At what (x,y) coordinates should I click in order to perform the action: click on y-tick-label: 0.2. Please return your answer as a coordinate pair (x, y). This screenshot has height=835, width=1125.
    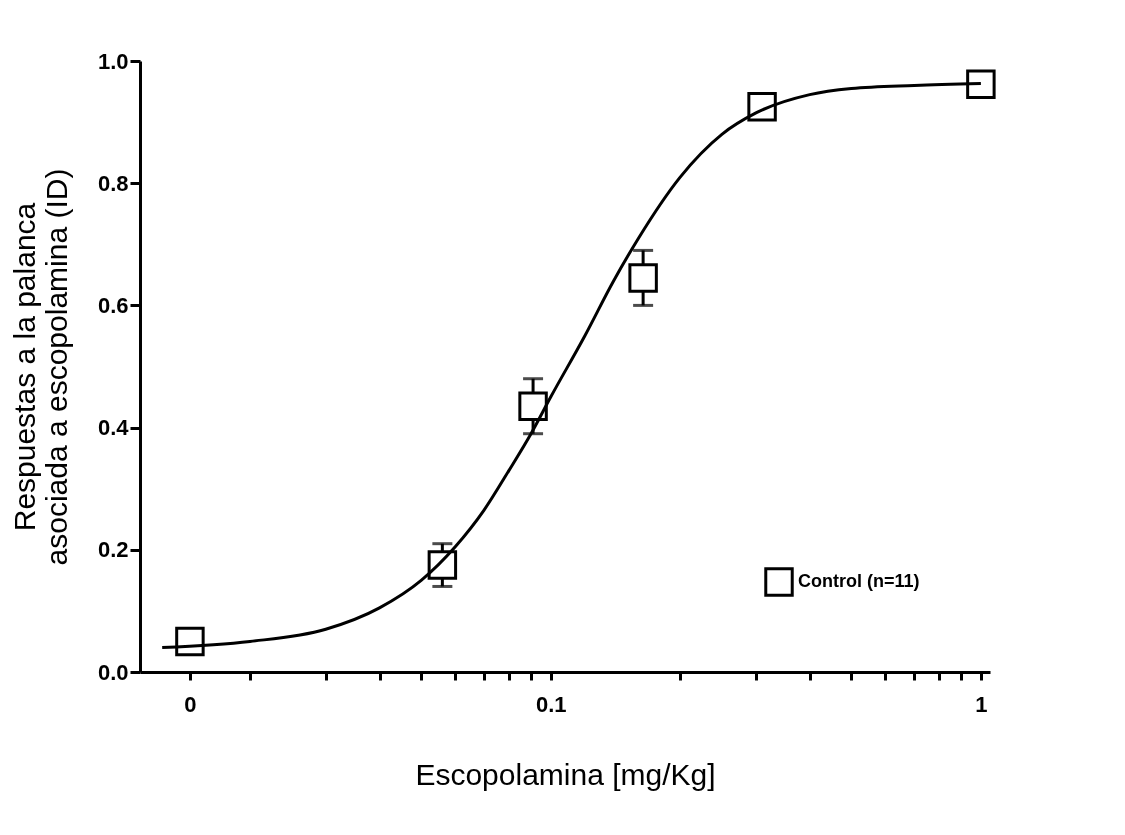
    Looking at the image, I should click on (113, 550).